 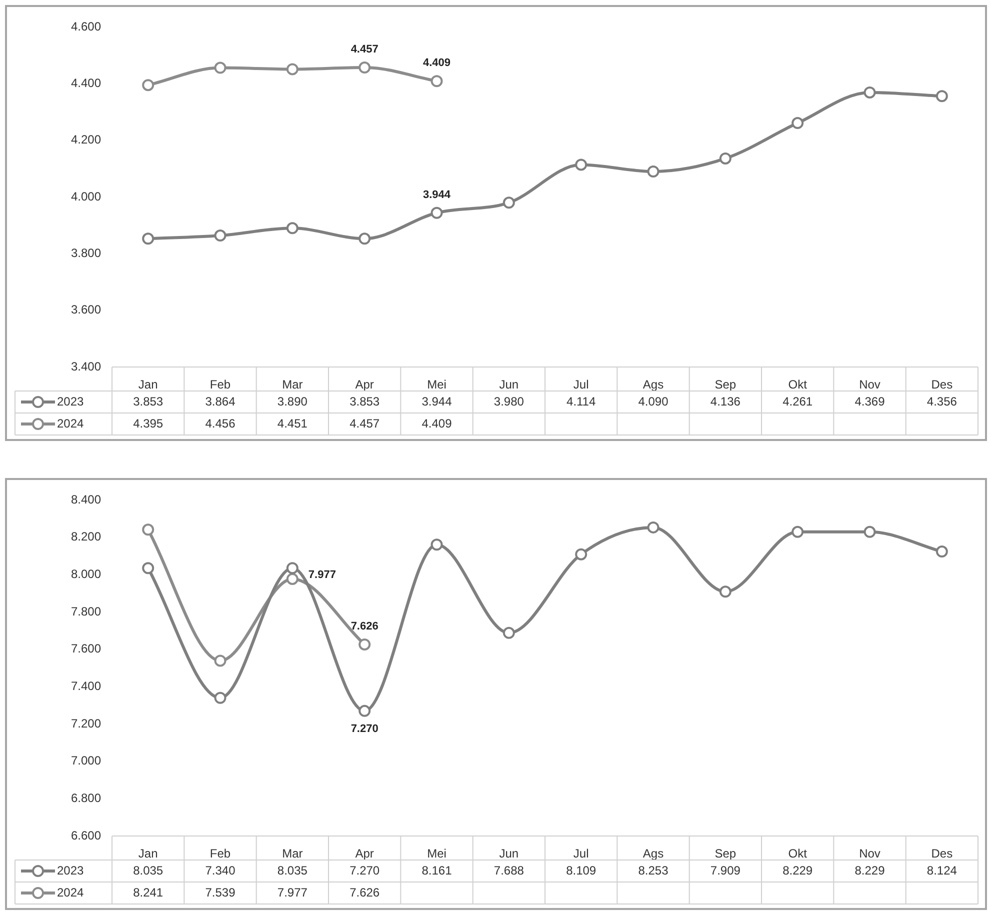 What do you see at coordinates (86, 309) in the screenshot?
I see `y-tick-label: 3.600` at bounding box center [86, 309].